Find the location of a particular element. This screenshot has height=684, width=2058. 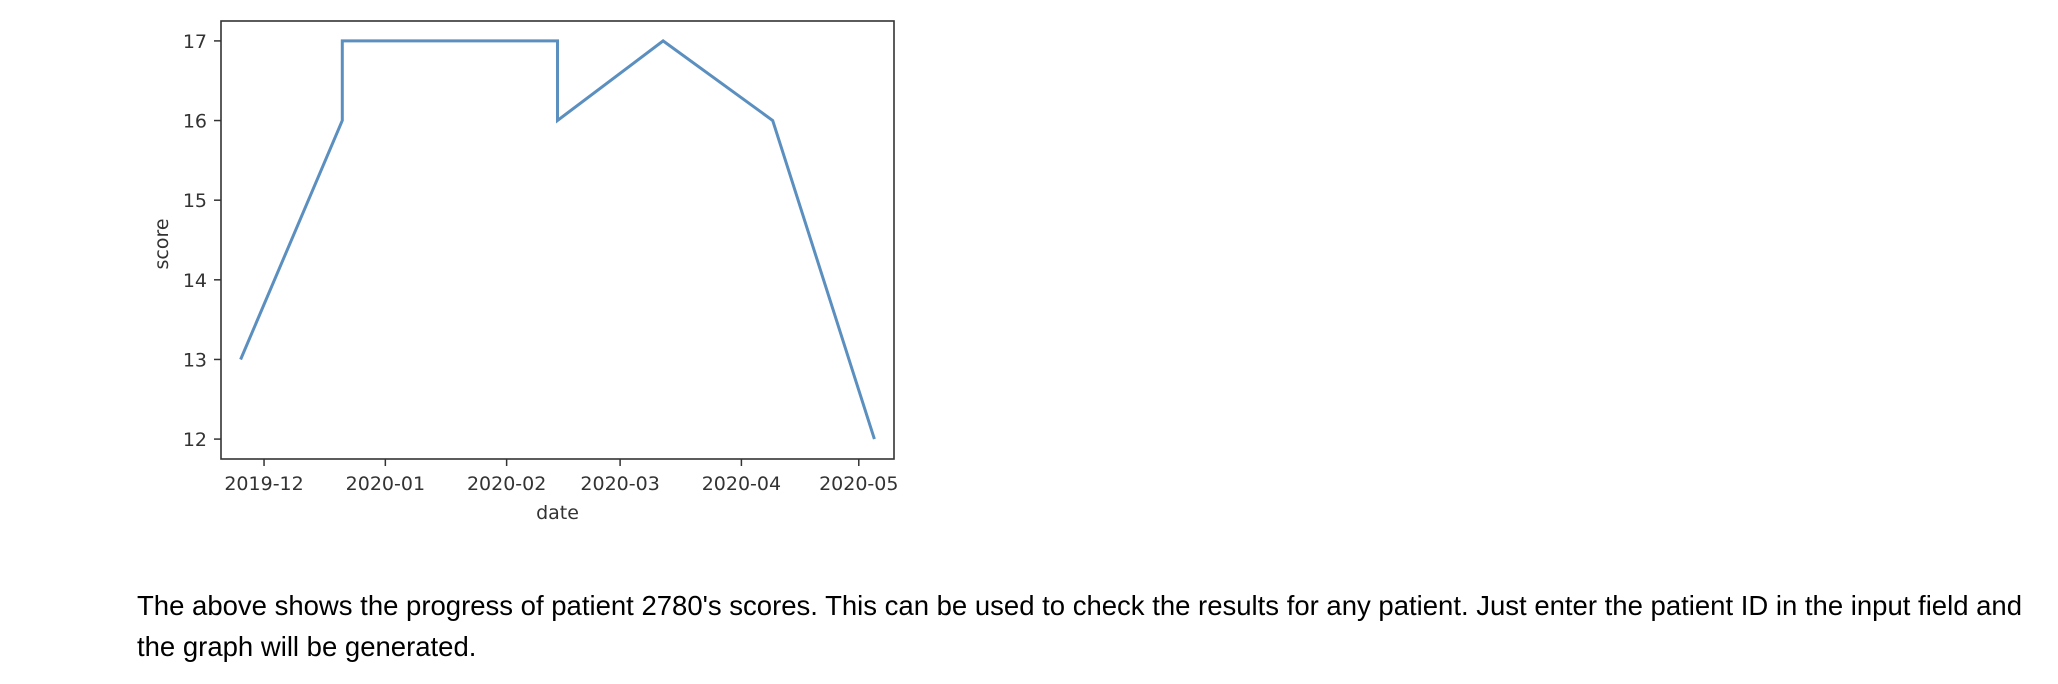

y-tick-label: 17 is located at coordinates (195, 42).